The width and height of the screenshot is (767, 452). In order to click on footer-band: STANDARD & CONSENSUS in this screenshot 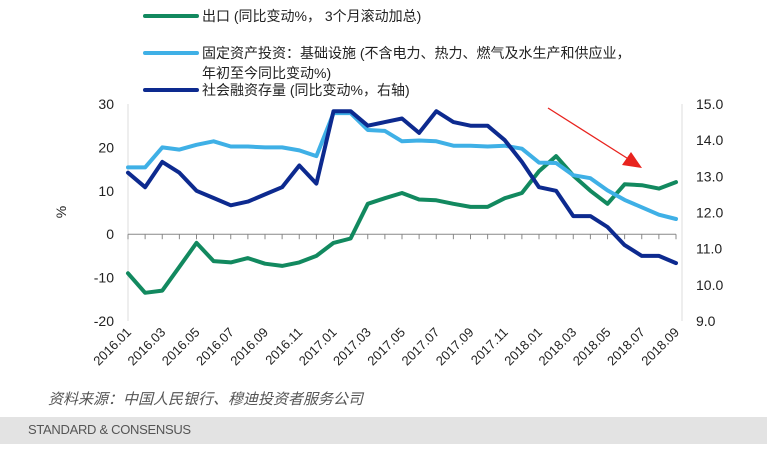, I will do `click(383, 430)`.